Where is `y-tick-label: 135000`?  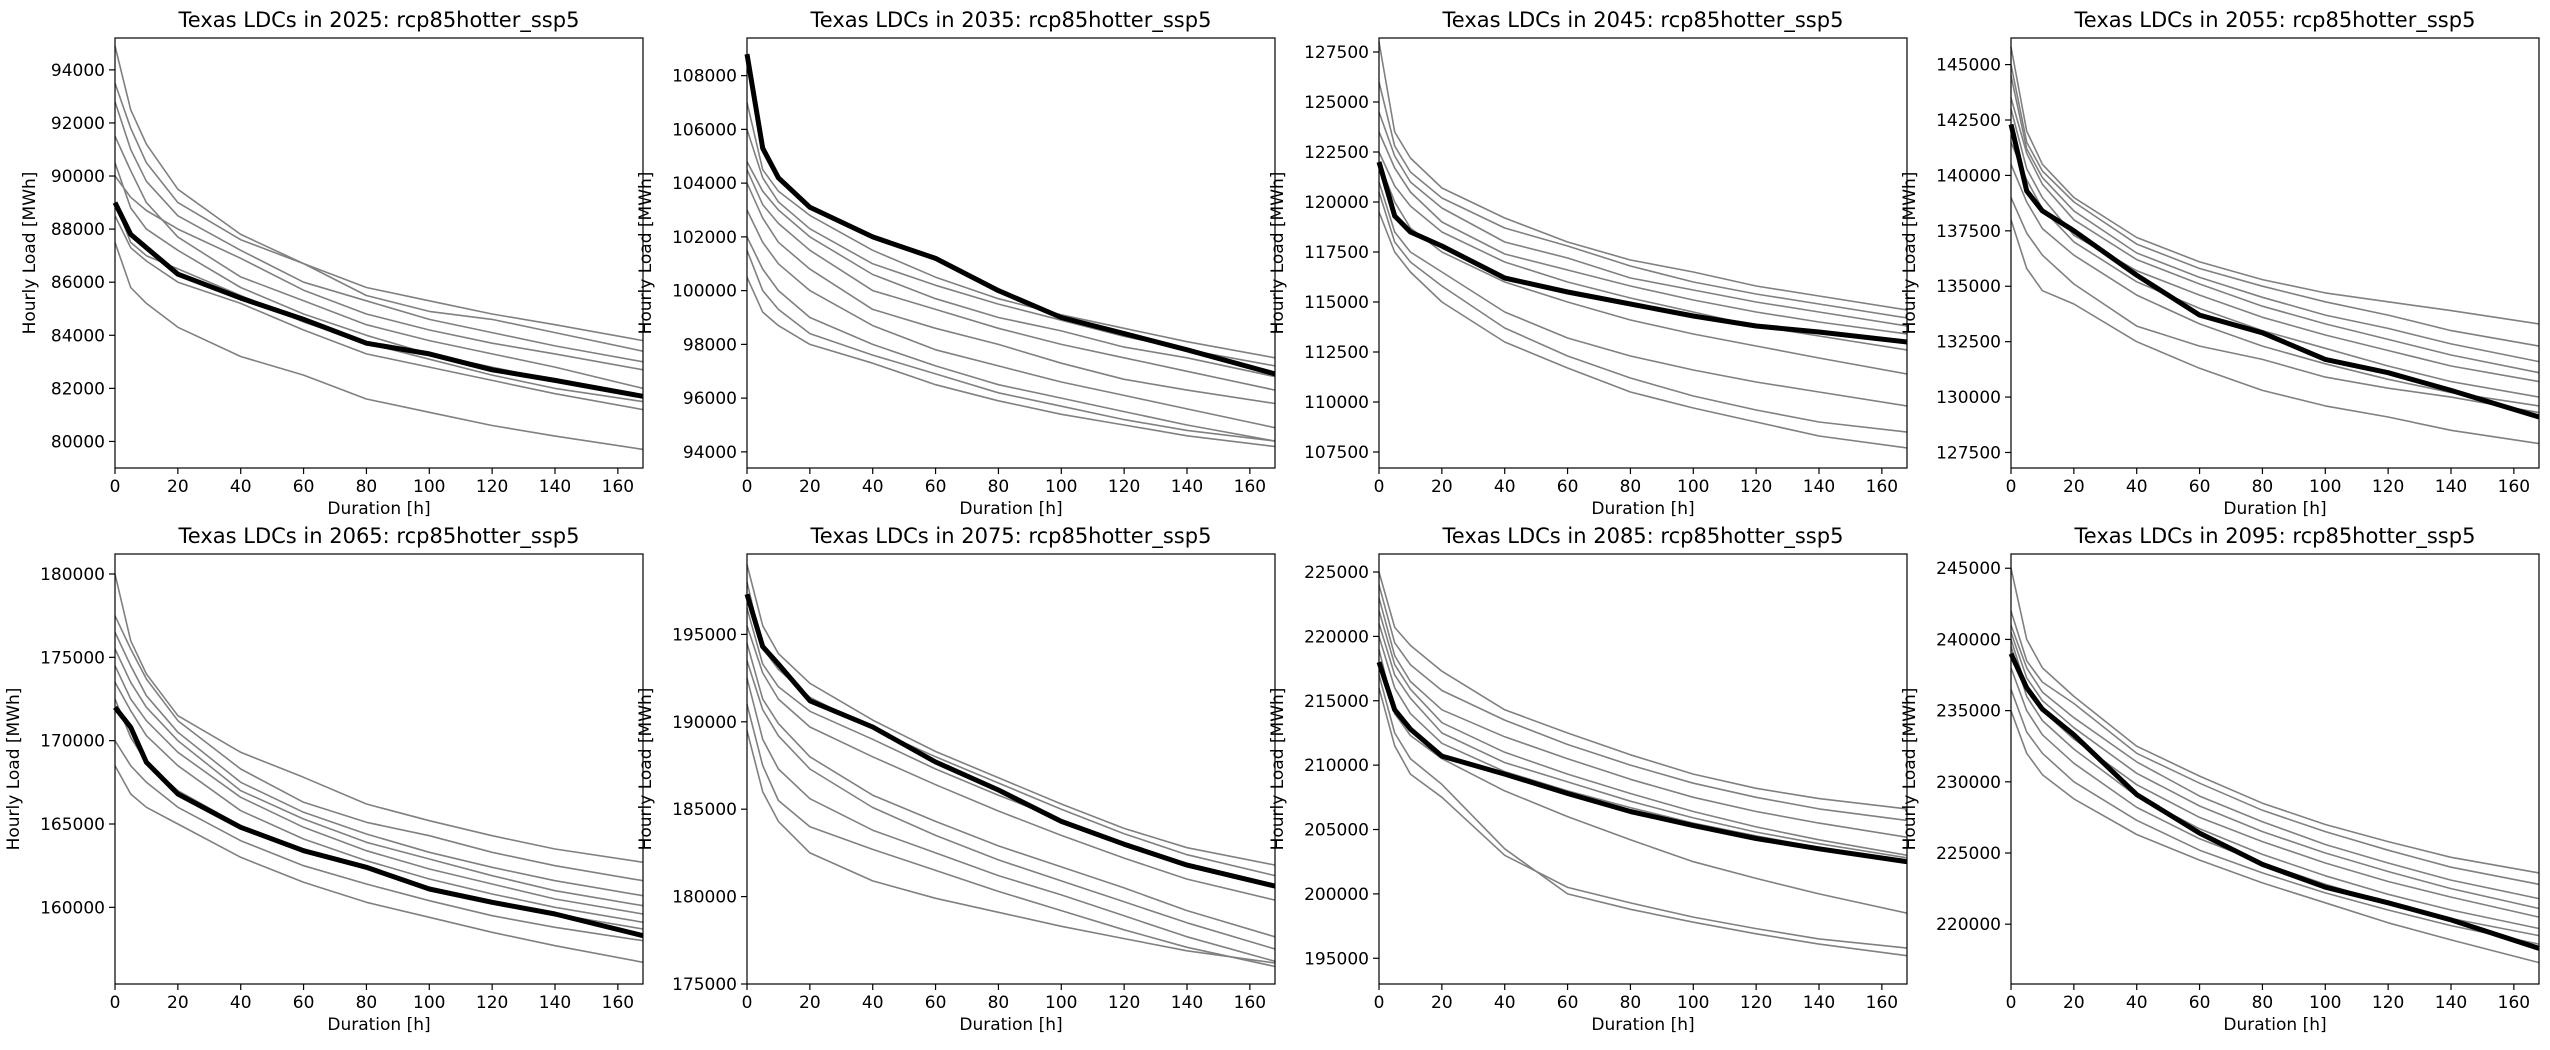
y-tick-label: 135000 is located at coordinates (1968, 287).